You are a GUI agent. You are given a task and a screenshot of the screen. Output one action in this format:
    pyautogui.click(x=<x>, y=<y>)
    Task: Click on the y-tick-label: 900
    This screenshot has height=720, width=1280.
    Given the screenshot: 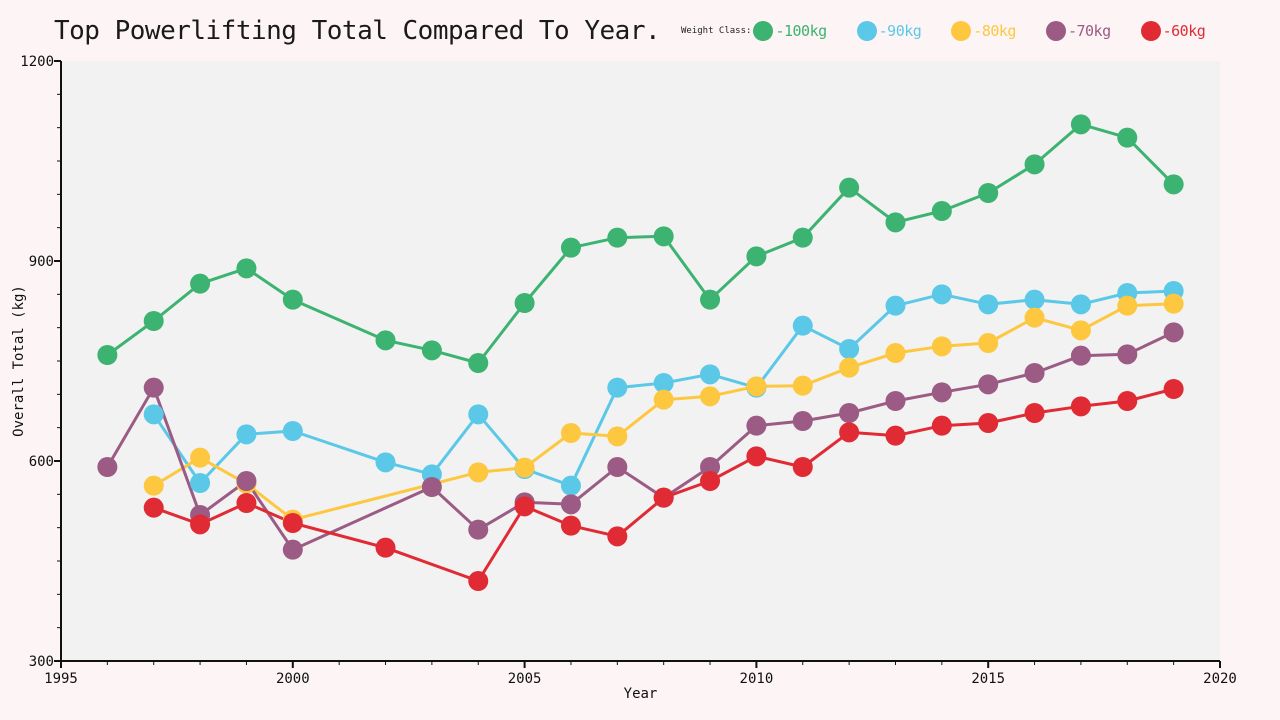 What is the action you would take?
    pyautogui.click(x=41, y=262)
    